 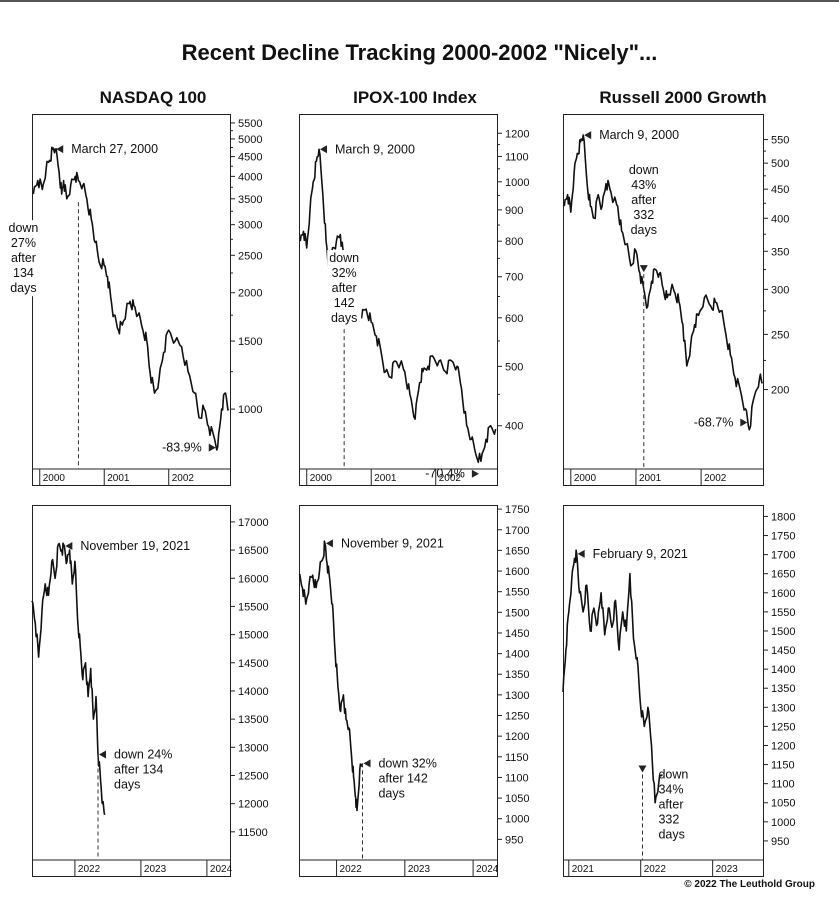 What do you see at coordinates (783, 632) in the screenshot?
I see `y-tick-label: 1500` at bounding box center [783, 632].